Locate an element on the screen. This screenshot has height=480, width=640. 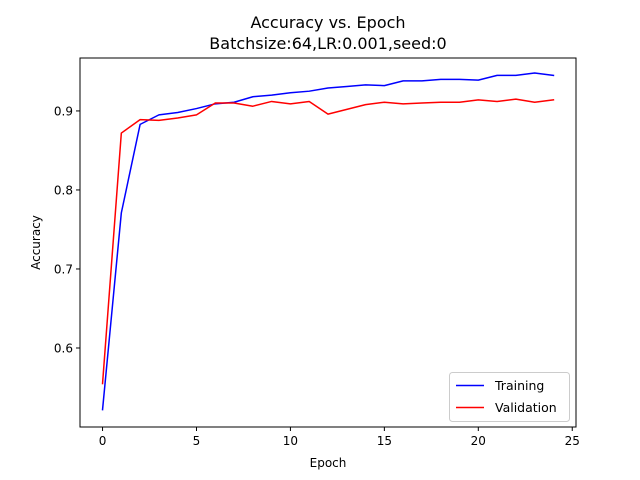
x-tick-label: 0 is located at coordinates (103, 441).